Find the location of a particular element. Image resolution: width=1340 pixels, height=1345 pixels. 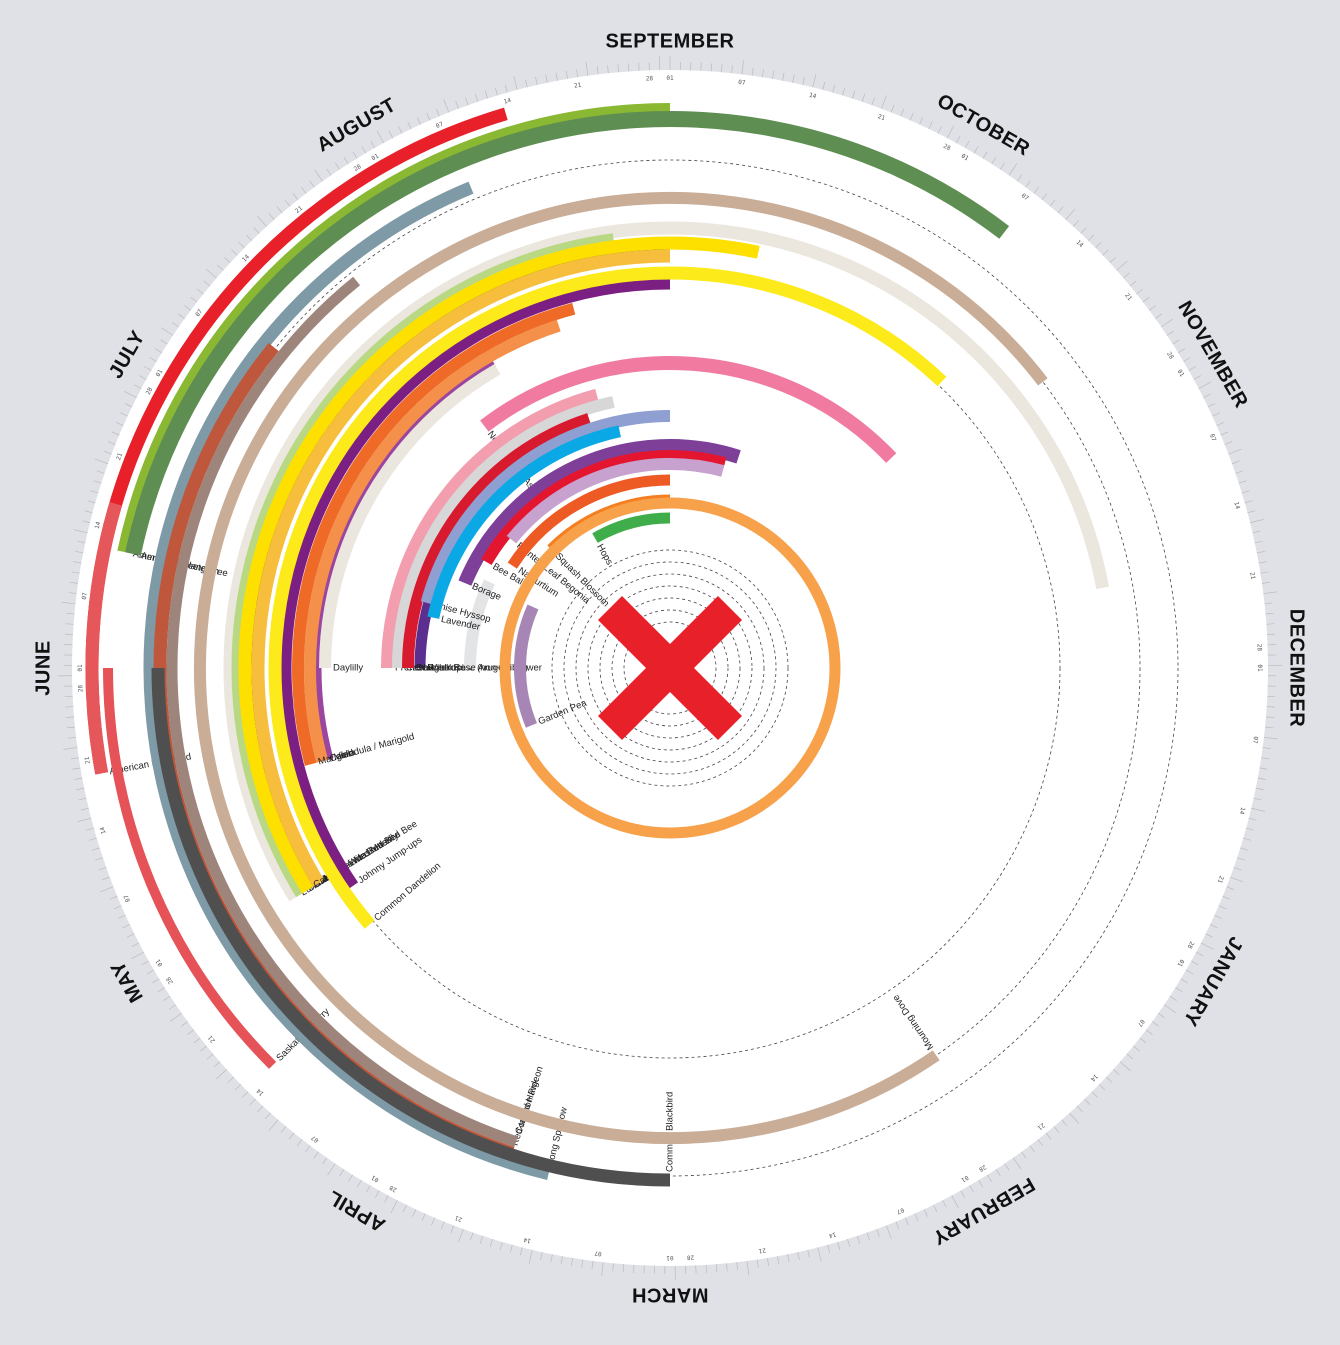

month-label-september: SEPTEMBER is located at coordinates (670, 41).